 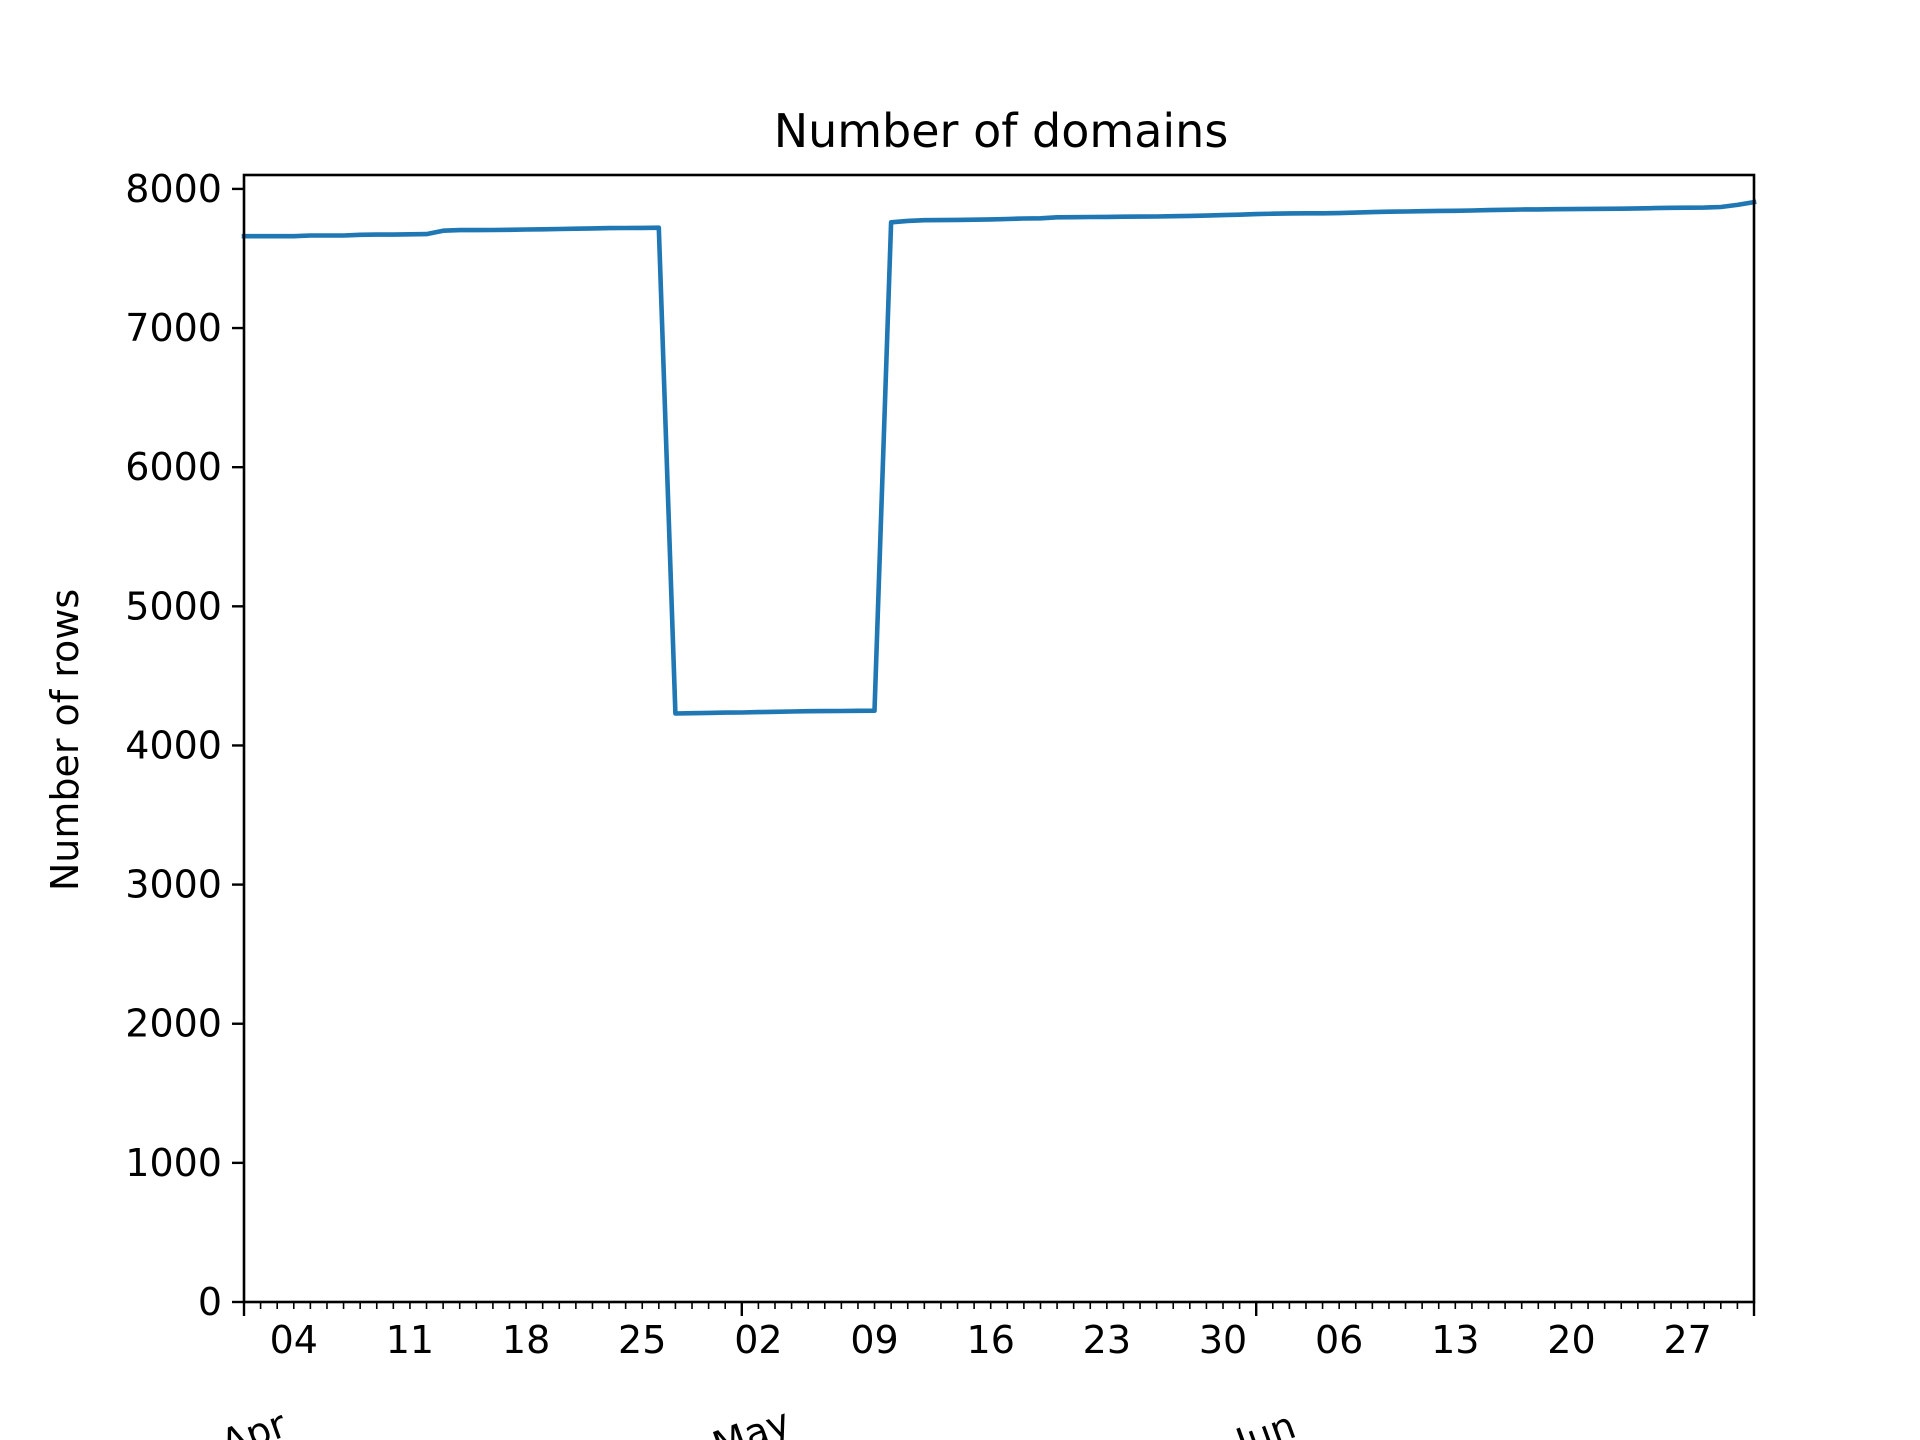 I want to click on x-tick-label: 18, so click(x=526, y=1340).